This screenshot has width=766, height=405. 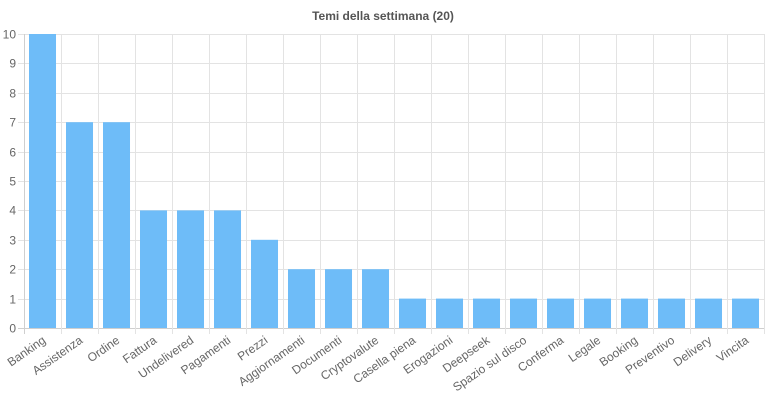 What do you see at coordinates (12, 123) in the screenshot?
I see `y-tick-label: 7` at bounding box center [12, 123].